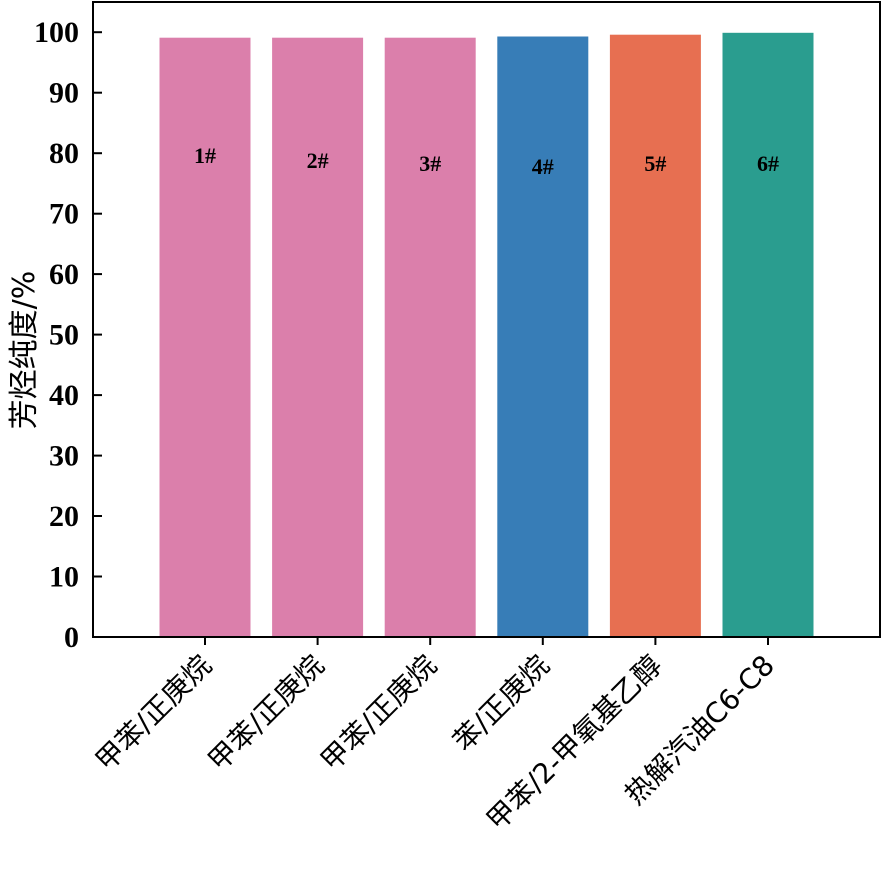 Image resolution: width=887 pixels, height=876 pixels. What do you see at coordinates (64, 274) in the screenshot?
I see `y-tick-label-60: 60` at bounding box center [64, 274].